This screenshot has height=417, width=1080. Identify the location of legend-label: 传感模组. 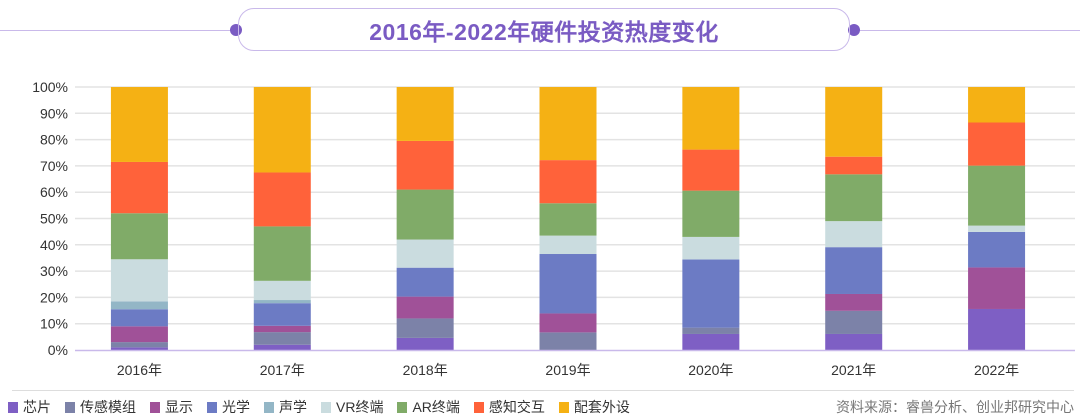
(108, 407).